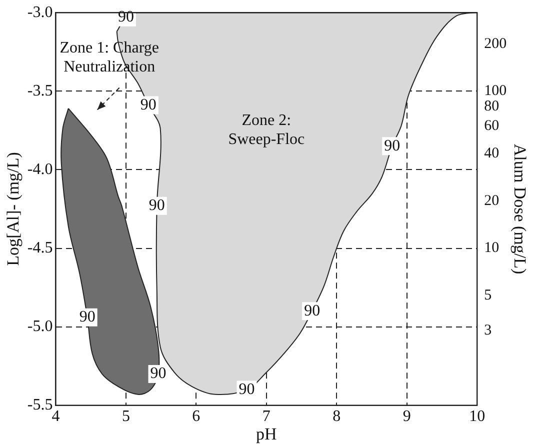 The height and width of the screenshot is (447, 535). I want to click on y2-tick-label: 80, so click(492, 106).